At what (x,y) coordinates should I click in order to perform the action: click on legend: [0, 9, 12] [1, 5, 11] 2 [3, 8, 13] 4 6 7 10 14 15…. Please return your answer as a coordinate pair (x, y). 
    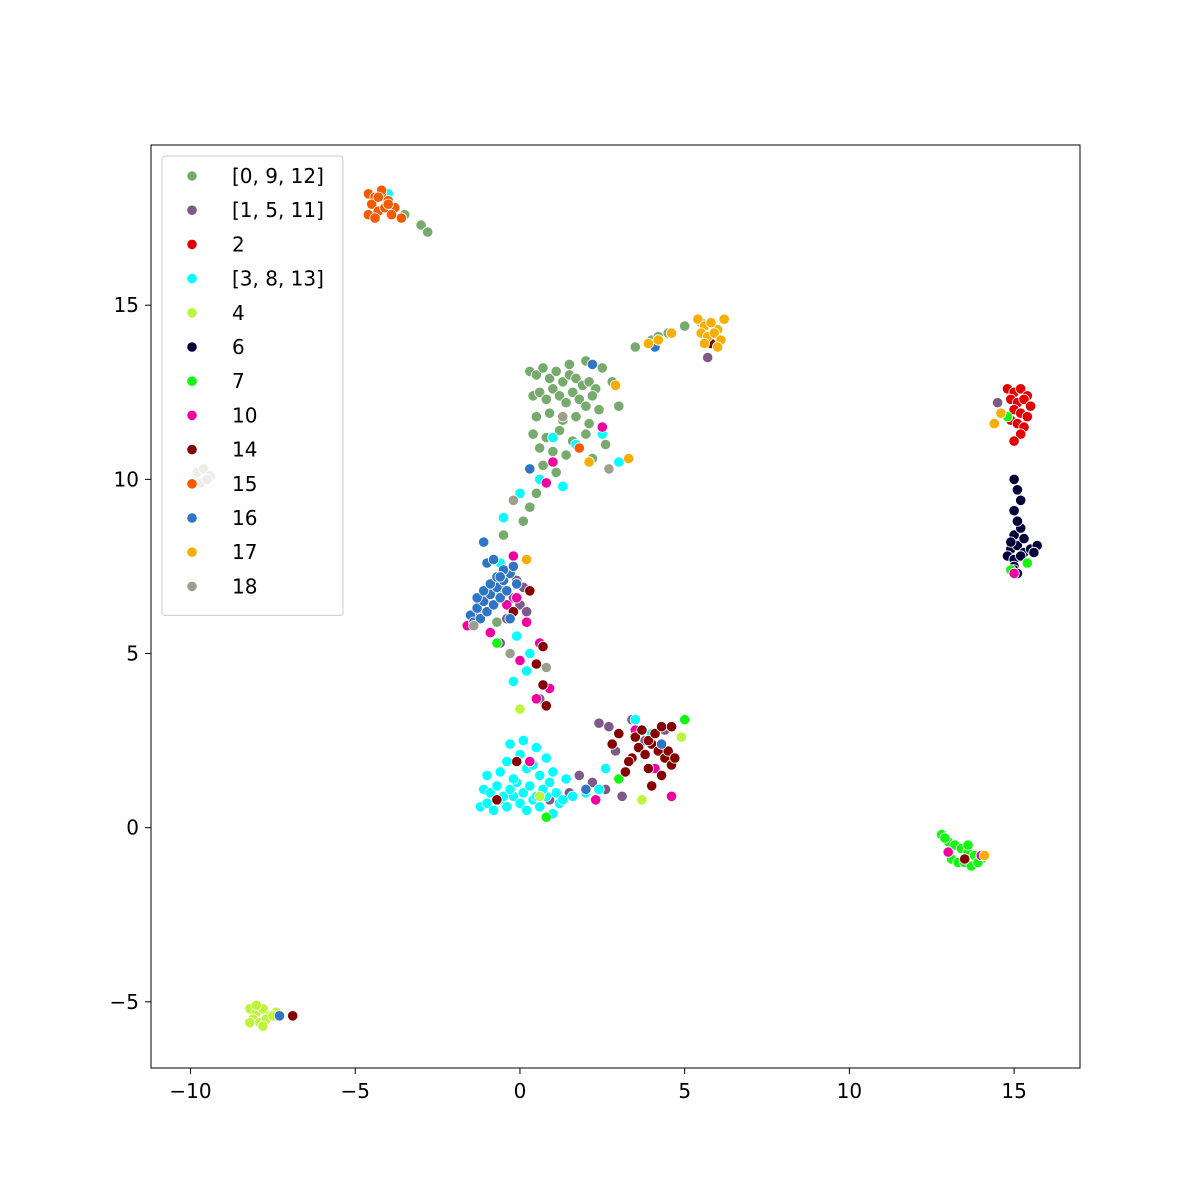
    Looking at the image, I should click on (252, 385).